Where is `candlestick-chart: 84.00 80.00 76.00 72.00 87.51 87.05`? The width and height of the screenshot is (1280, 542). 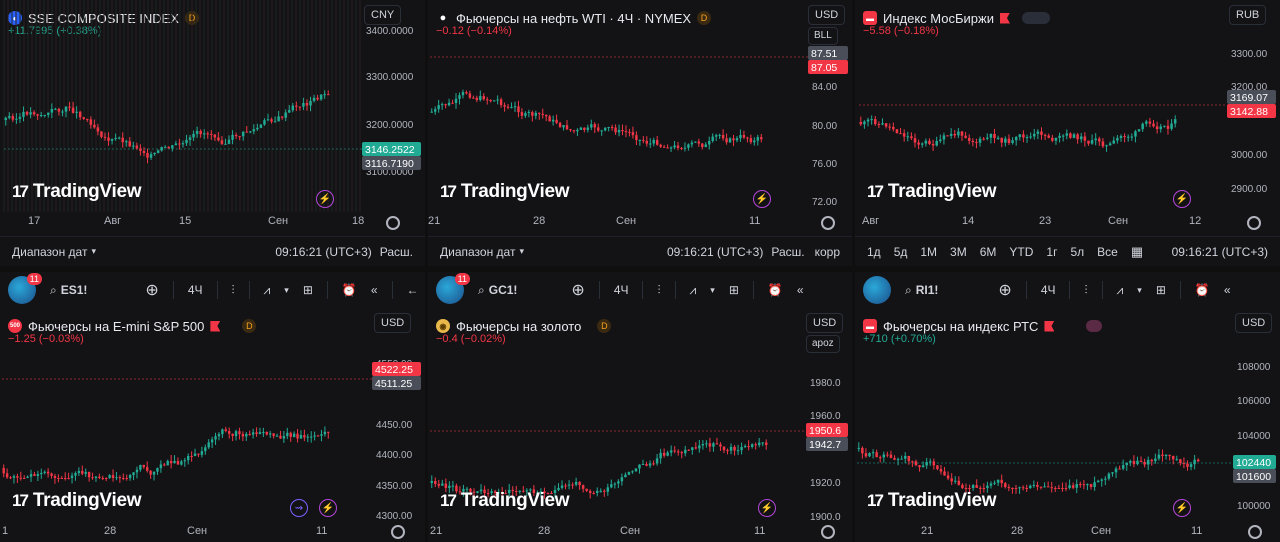
candlestick-chart: 84.00 80.00 76.00 72.00 87.51 87.05 is located at coordinates (640, 106).